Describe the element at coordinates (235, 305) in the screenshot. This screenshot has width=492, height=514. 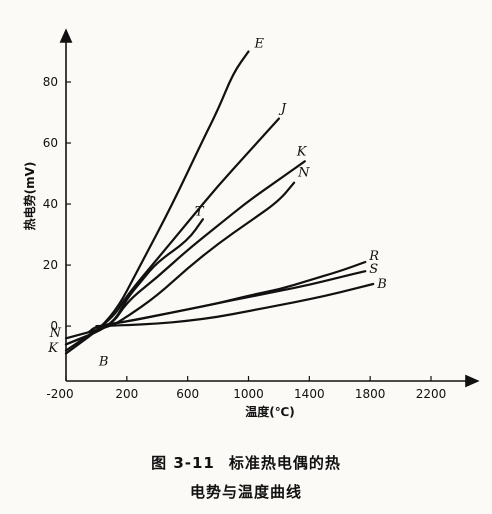
I see `series-line-B` at that location.